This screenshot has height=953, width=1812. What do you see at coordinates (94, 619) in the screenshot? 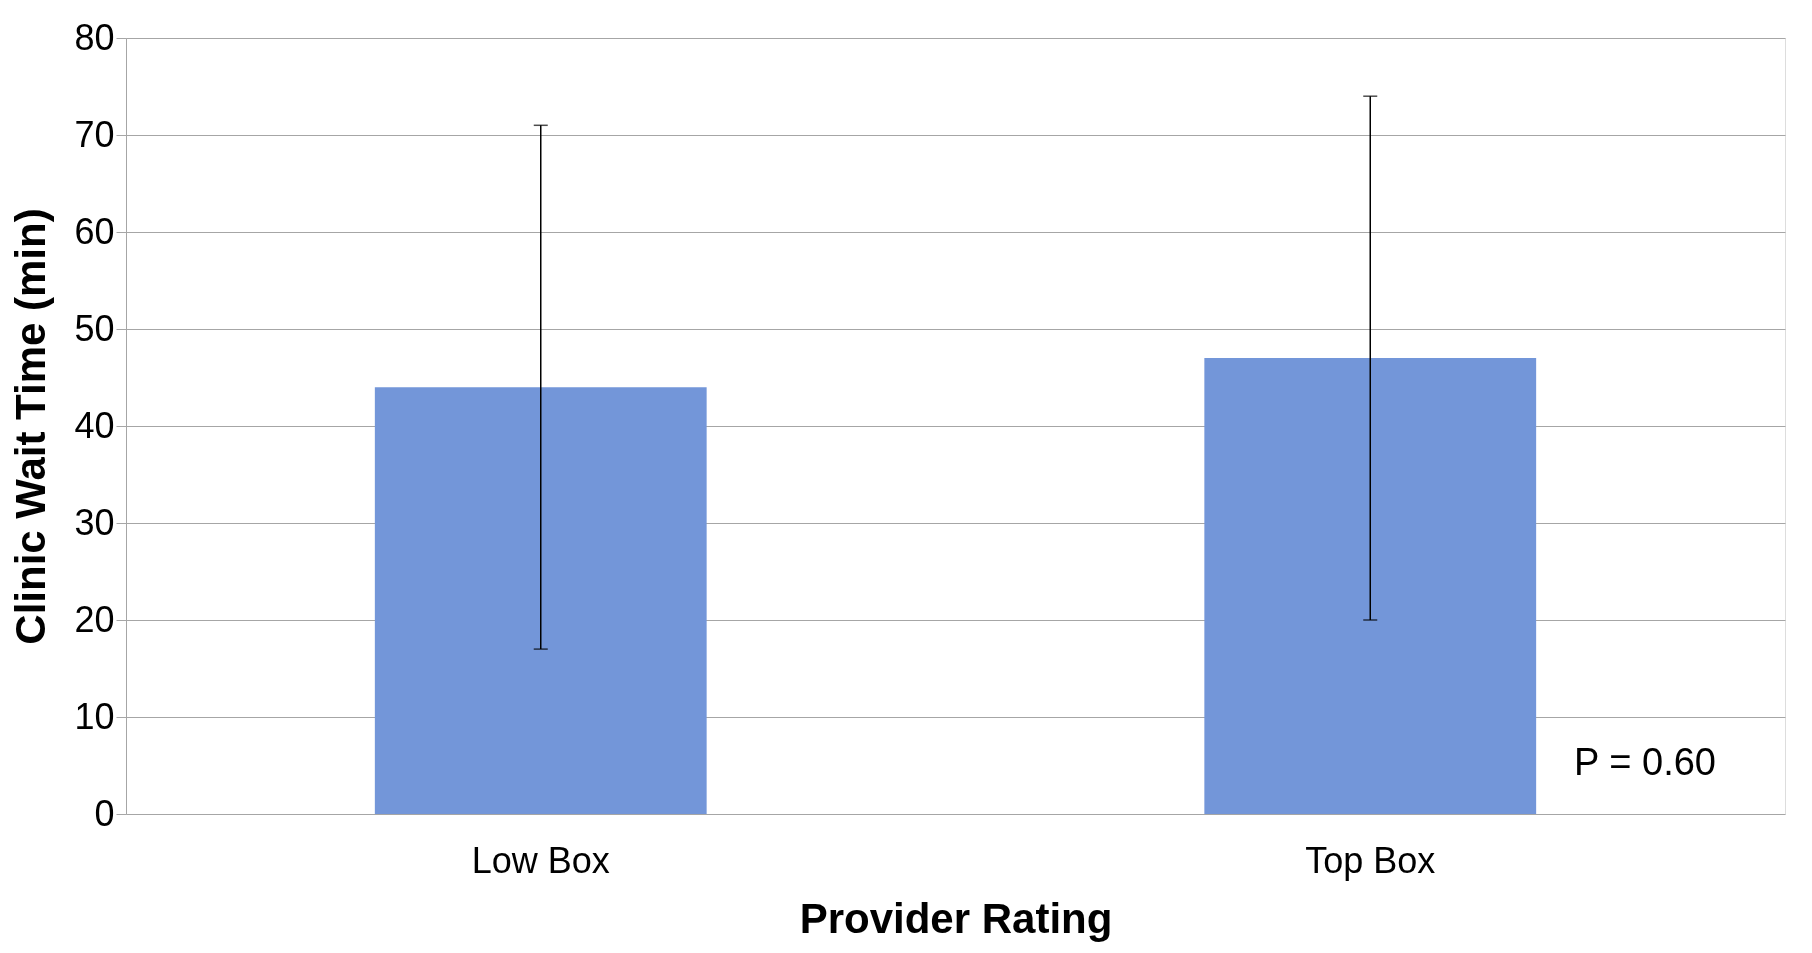
I see `y-tick-label: 20` at bounding box center [94, 619].